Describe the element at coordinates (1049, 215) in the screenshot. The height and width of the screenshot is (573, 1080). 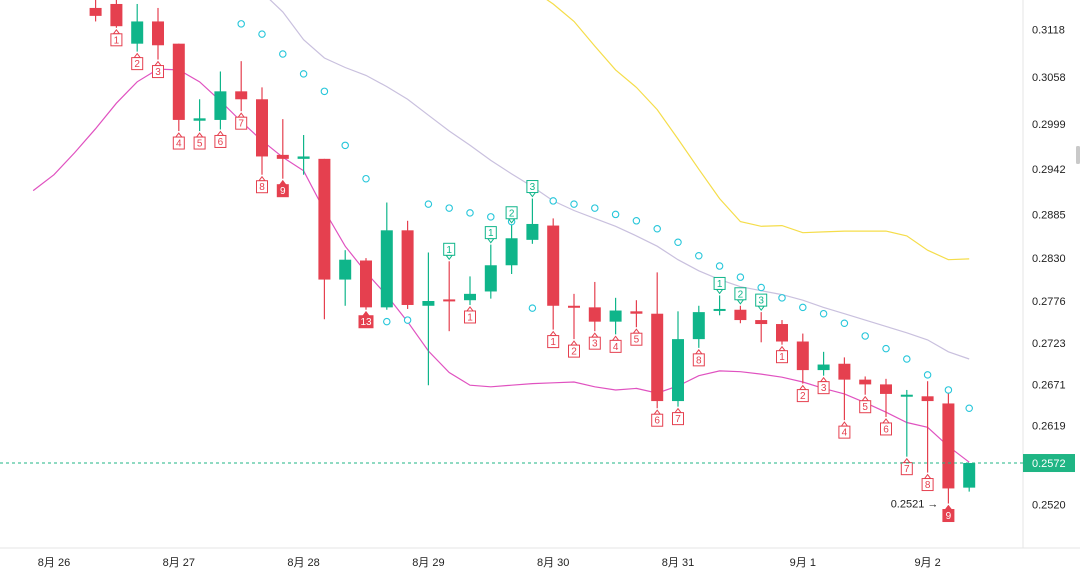
I see `y-tick-label: 0.2885` at that location.